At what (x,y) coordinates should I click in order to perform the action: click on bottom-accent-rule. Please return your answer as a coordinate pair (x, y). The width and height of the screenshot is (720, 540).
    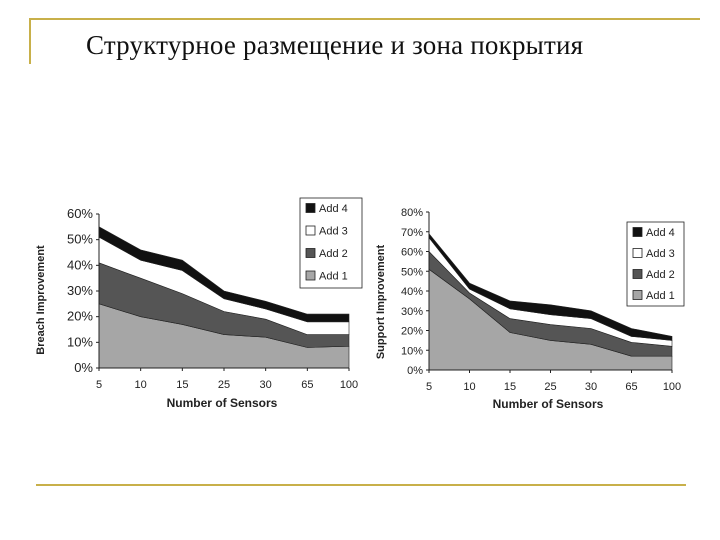
    Looking at the image, I should click on (361, 485).